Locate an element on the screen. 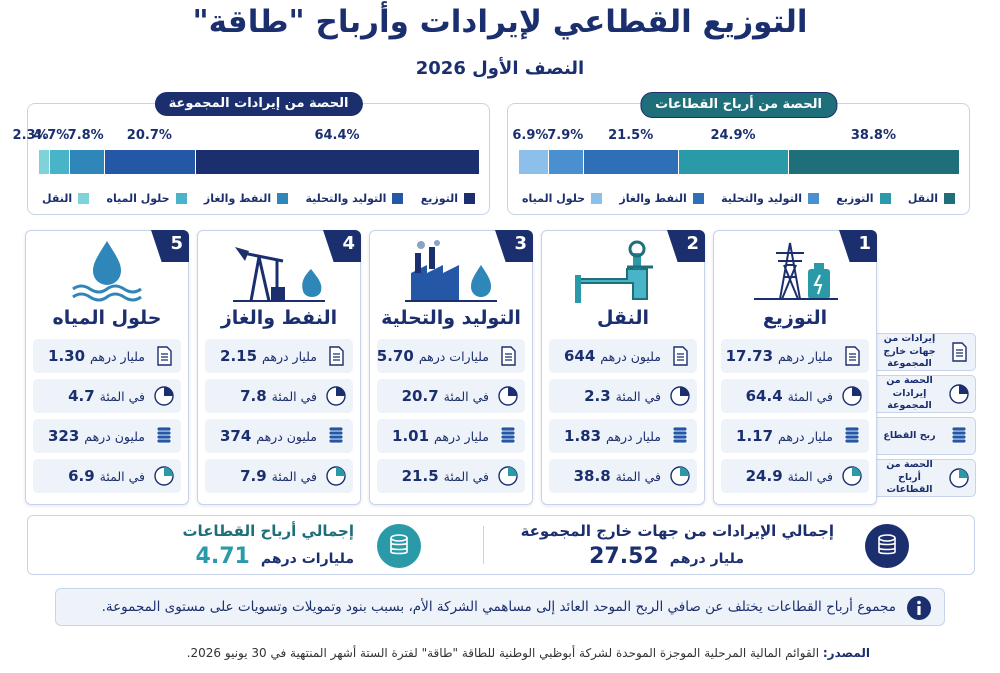 The height and width of the screenshot is (673, 1000). legend-swatch is located at coordinates (469, 198).